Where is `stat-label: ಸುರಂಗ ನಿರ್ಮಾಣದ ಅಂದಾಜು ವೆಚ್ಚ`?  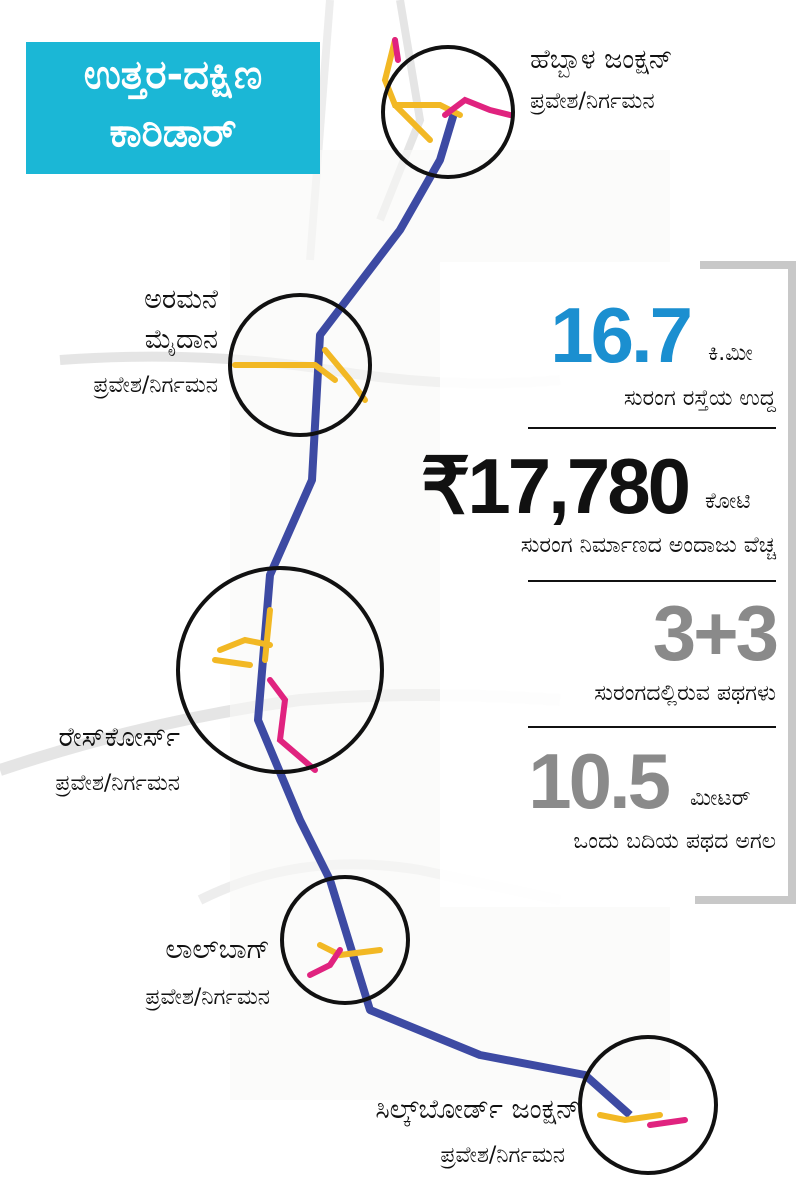 stat-label: ಸುರಂಗ ನಿರ್ಮಾಣದ ಅಂದಾಜು ವೆಚ್ಚ is located at coordinates (649, 546).